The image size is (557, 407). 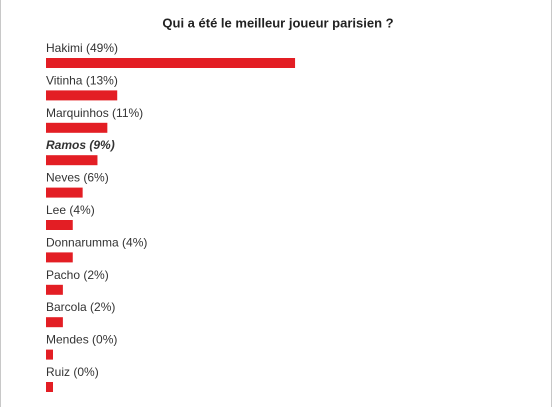 I want to click on option-name: Donnarumma, so click(x=82, y=243).